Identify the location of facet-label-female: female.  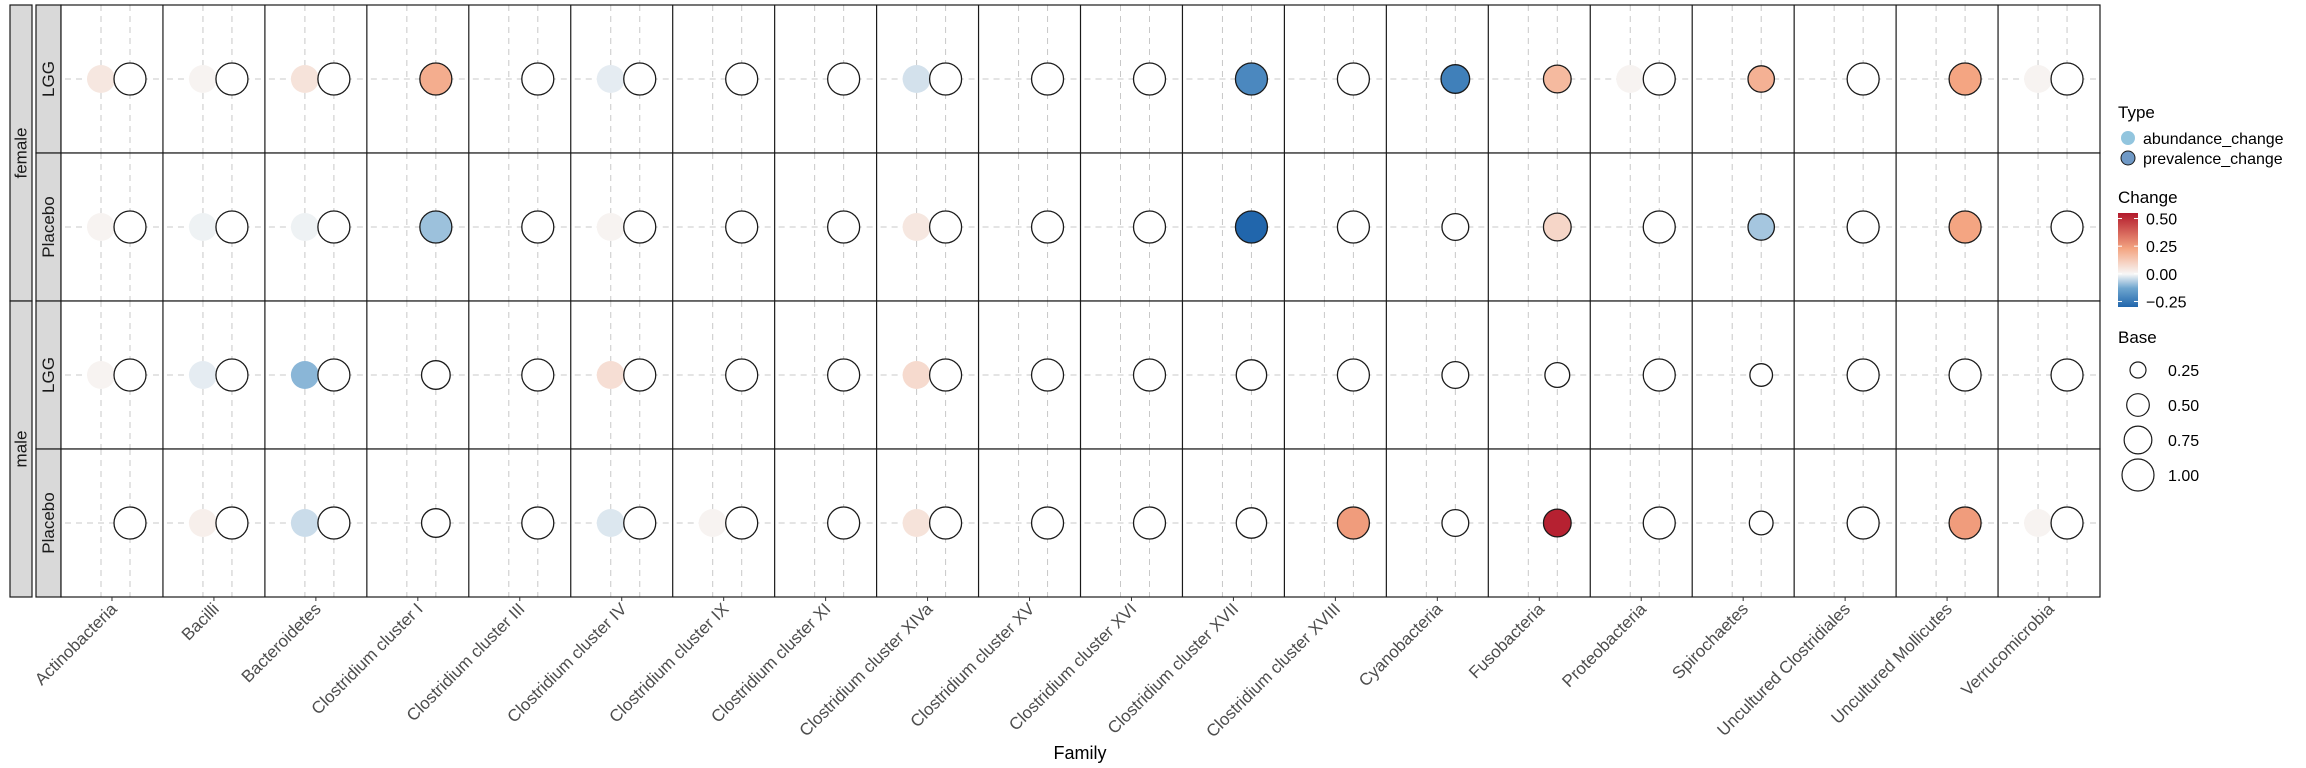
(21, 152).